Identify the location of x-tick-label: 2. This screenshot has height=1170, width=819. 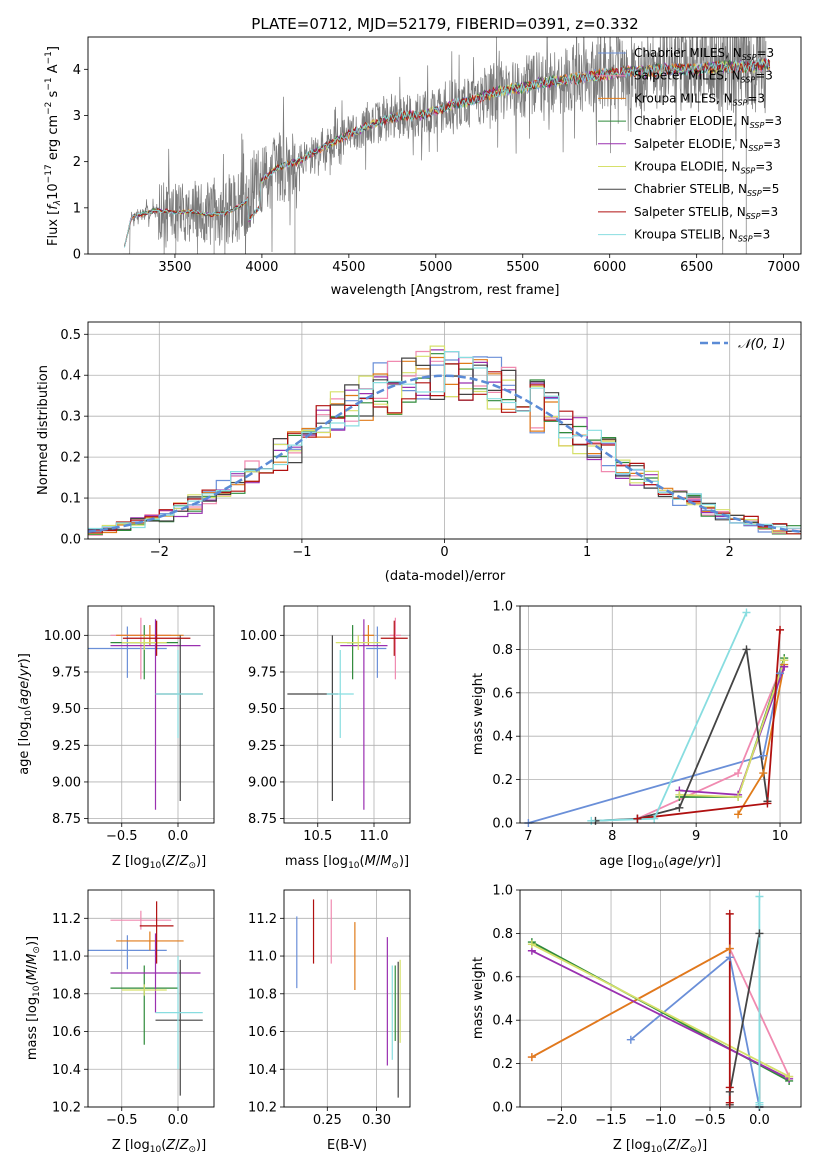
(730, 552).